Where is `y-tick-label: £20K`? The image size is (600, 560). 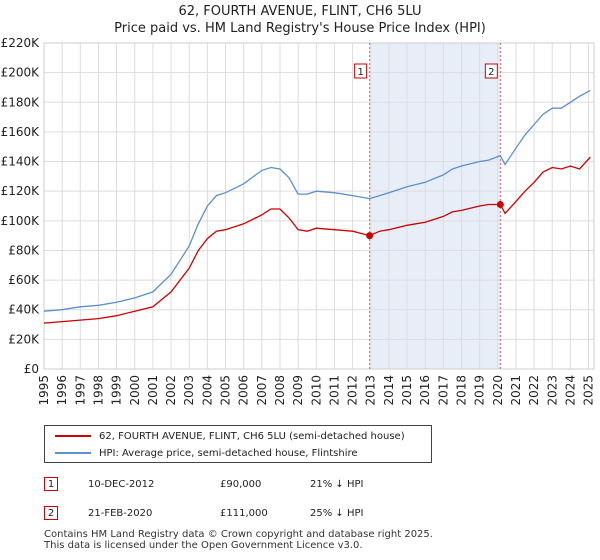
y-tick-label: £20K is located at coordinates (24, 339).